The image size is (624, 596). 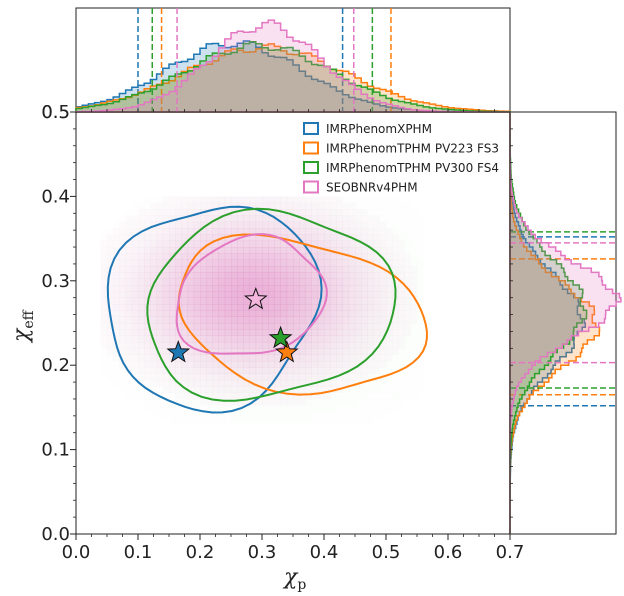 What do you see at coordinates (286, 351) in the screenshot?
I see `star-imrphenomtphm-pv223-fs3` at bounding box center [286, 351].